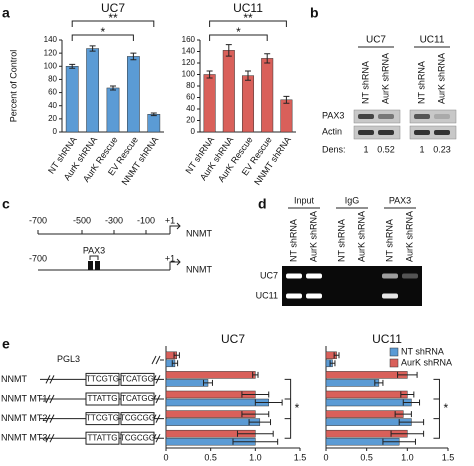  Describe the element at coordinates (304, 200) in the screenshot. I see `group-header: Input` at that location.